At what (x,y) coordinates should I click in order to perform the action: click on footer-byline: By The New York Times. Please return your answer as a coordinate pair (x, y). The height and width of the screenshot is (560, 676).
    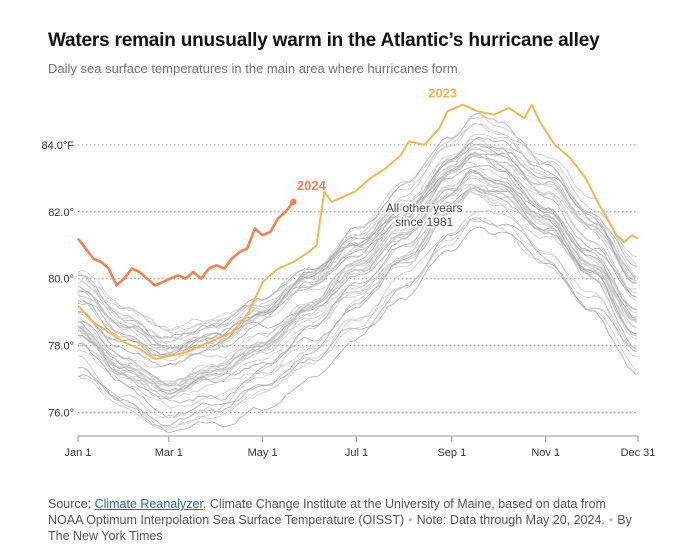
    Looking at the image, I should click on (340, 528).